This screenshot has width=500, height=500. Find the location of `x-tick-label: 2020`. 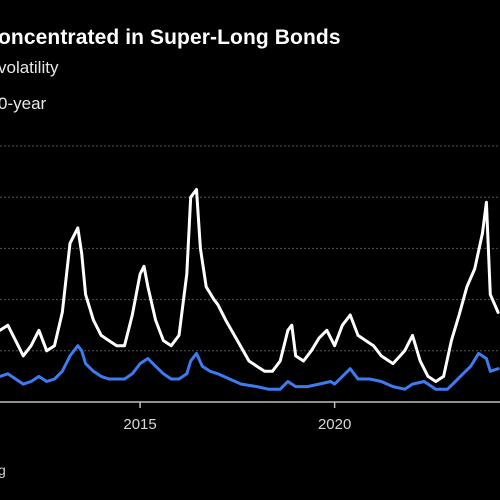

x-tick-label: 2020 is located at coordinates (334, 424).